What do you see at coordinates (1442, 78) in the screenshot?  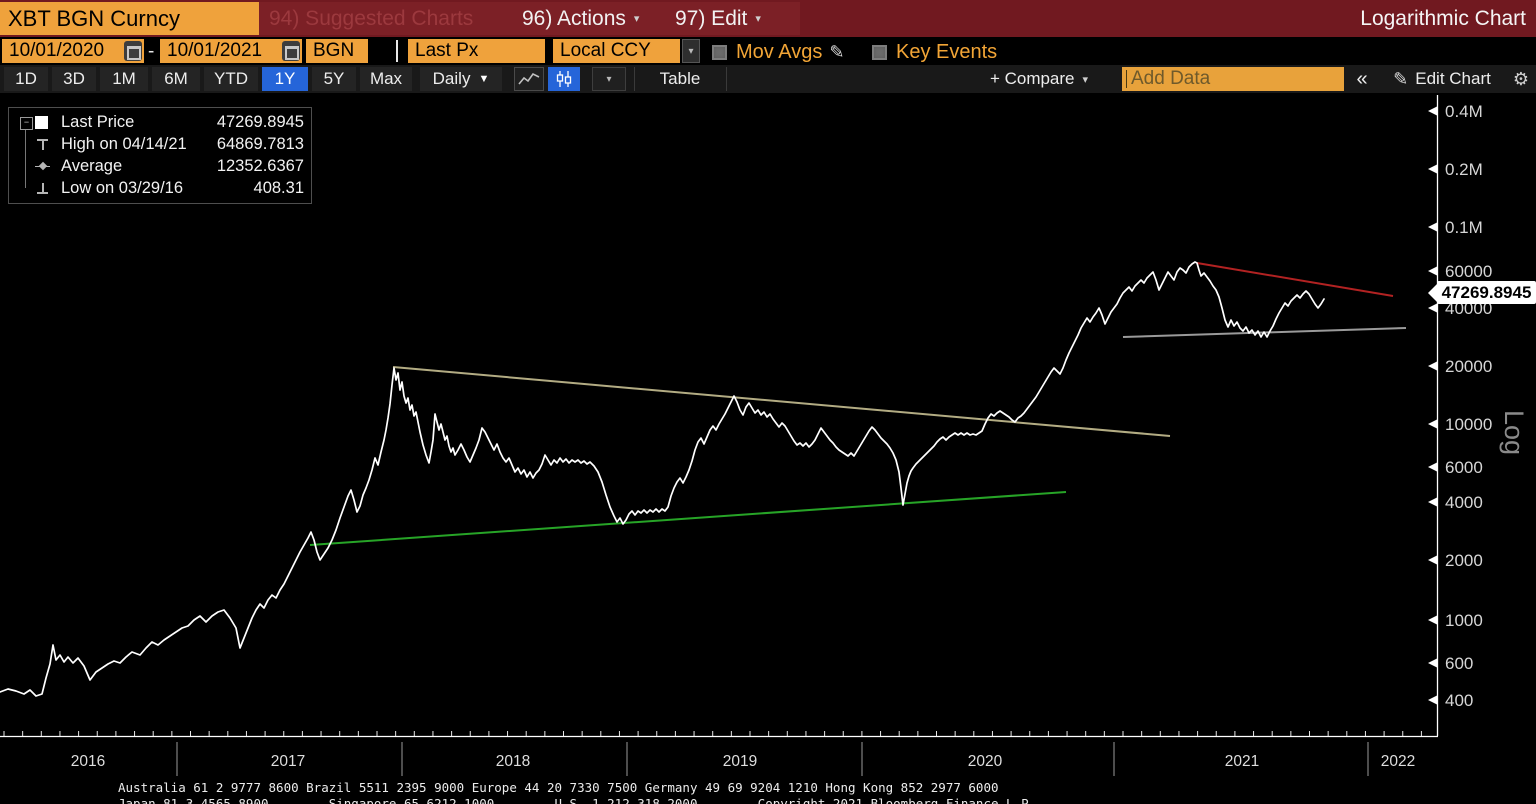 I see `edit-chart-button: ✎ Edit Chart` at bounding box center [1442, 78].